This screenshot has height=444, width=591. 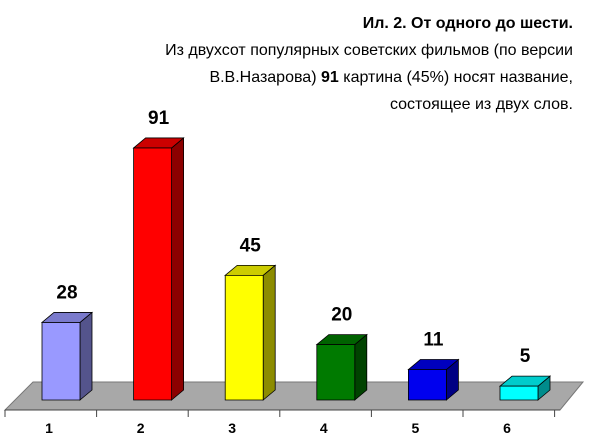 I want to click on chart-title: Ил. 2. От одного до шести., so click(x=467, y=23).